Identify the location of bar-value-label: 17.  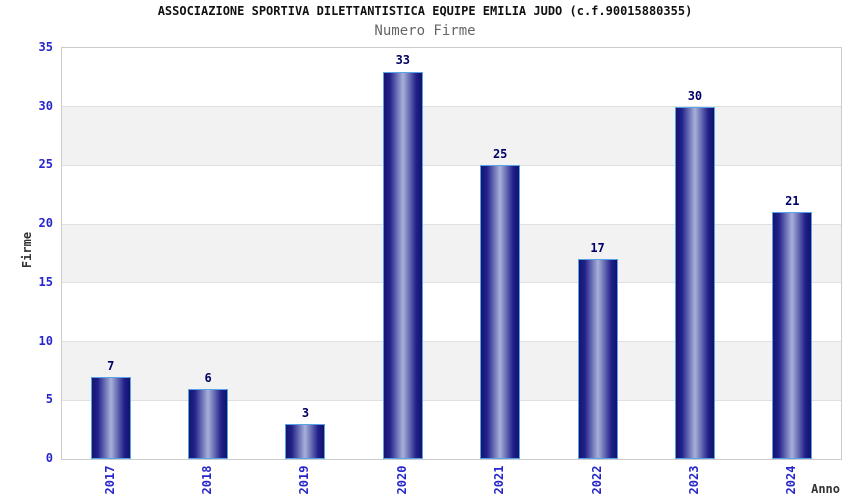
(597, 248).